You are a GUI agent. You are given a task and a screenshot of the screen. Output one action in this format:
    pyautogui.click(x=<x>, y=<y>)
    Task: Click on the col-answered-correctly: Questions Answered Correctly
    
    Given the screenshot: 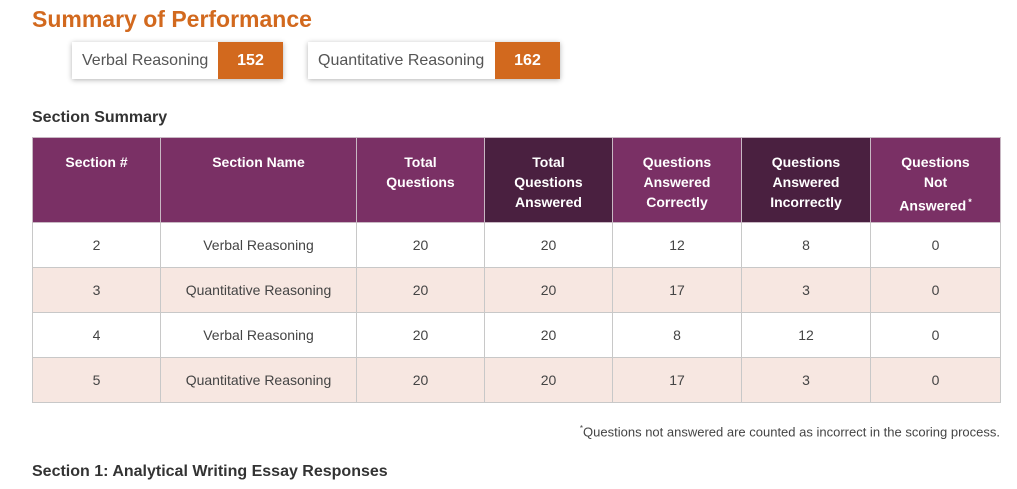 What is the action you would take?
    pyautogui.click(x=677, y=180)
    